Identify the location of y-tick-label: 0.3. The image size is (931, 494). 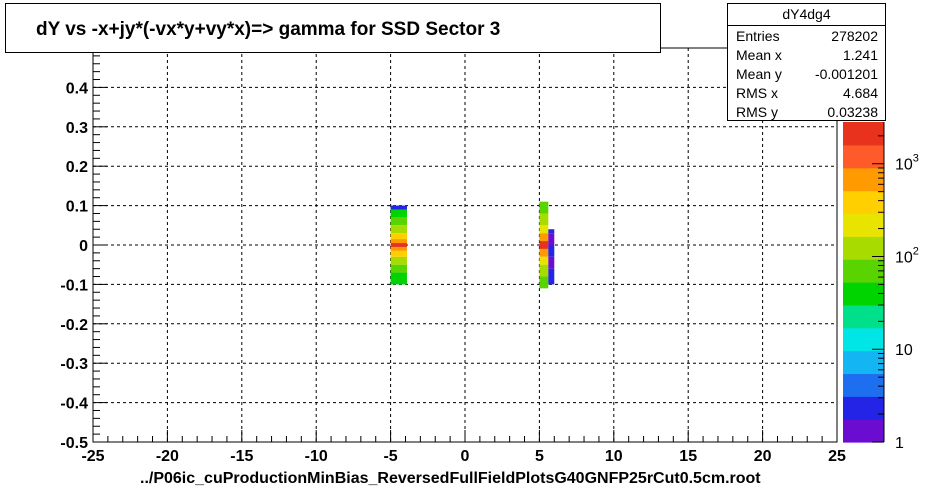
(77, 128).